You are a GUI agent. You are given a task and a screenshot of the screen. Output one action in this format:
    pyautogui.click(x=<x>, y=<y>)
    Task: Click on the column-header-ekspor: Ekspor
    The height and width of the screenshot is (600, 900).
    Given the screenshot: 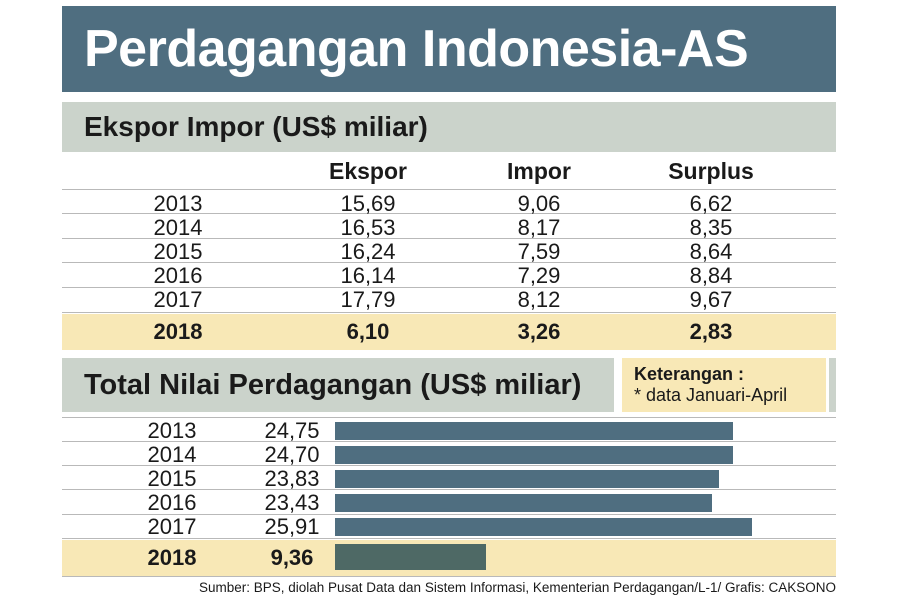 What is the action you would take?
    pyautogui.click(x=368, y=171)
    